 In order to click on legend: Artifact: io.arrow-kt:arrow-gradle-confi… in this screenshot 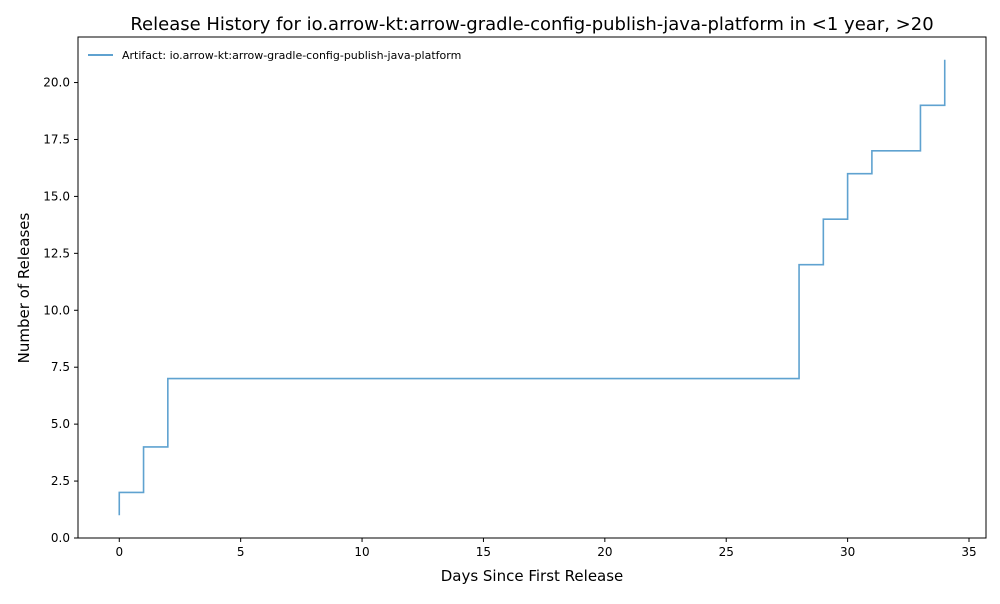, I will do `click(274, 55)`.